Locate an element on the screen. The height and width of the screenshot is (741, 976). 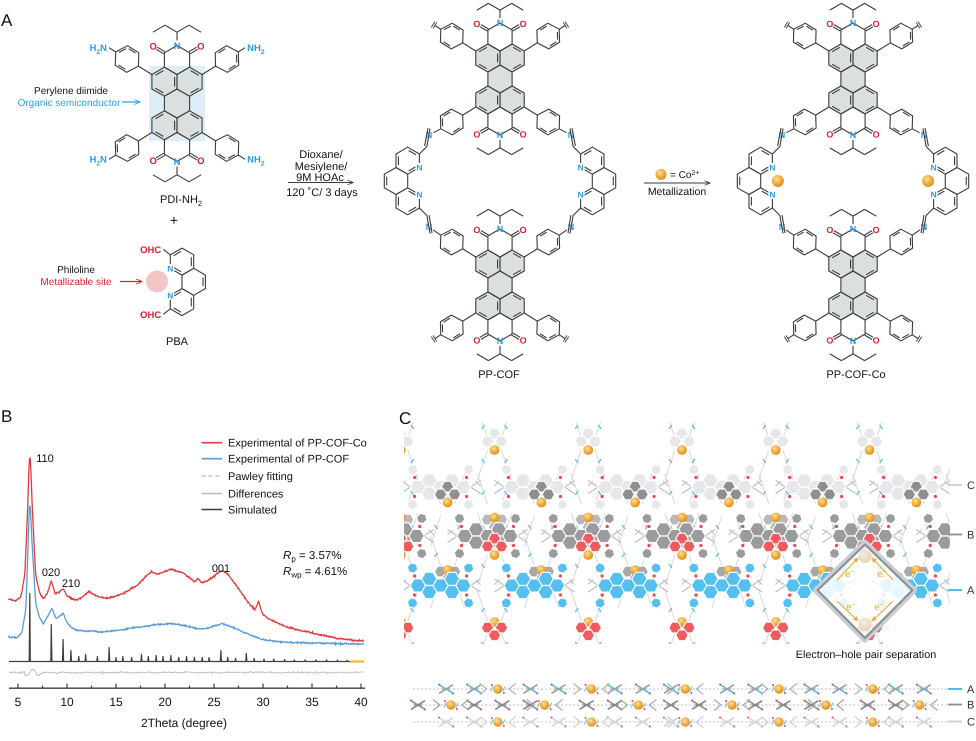
svg-text: Experimental of PP-COF-Co is located at coordinates (297, 444).